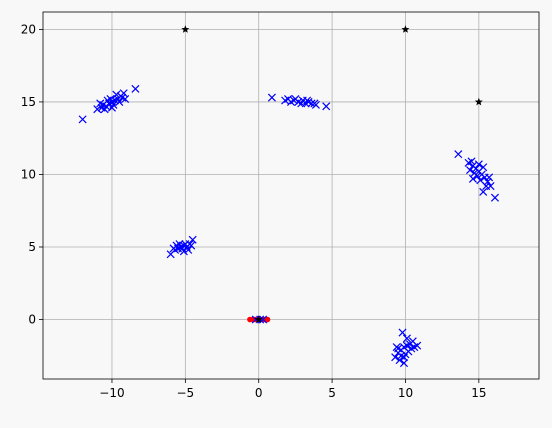 This screenshot has height=428, width=552. What do you see at coordinates (28, 174) in the screenshot?
I see `y-tick-label: 10` at bounding box center [28, 174].